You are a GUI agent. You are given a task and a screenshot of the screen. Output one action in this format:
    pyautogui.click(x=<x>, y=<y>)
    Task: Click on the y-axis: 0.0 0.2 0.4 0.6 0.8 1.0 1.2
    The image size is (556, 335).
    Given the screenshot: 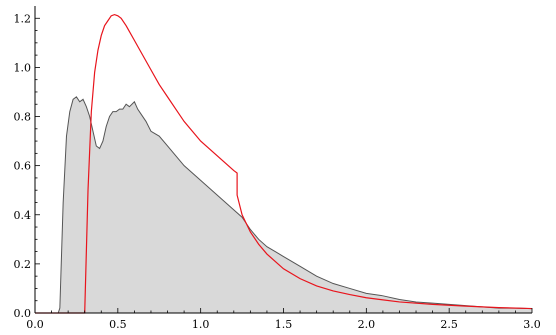 What is the action you would take?
    pyautogui.click(x=27, y=163)
    